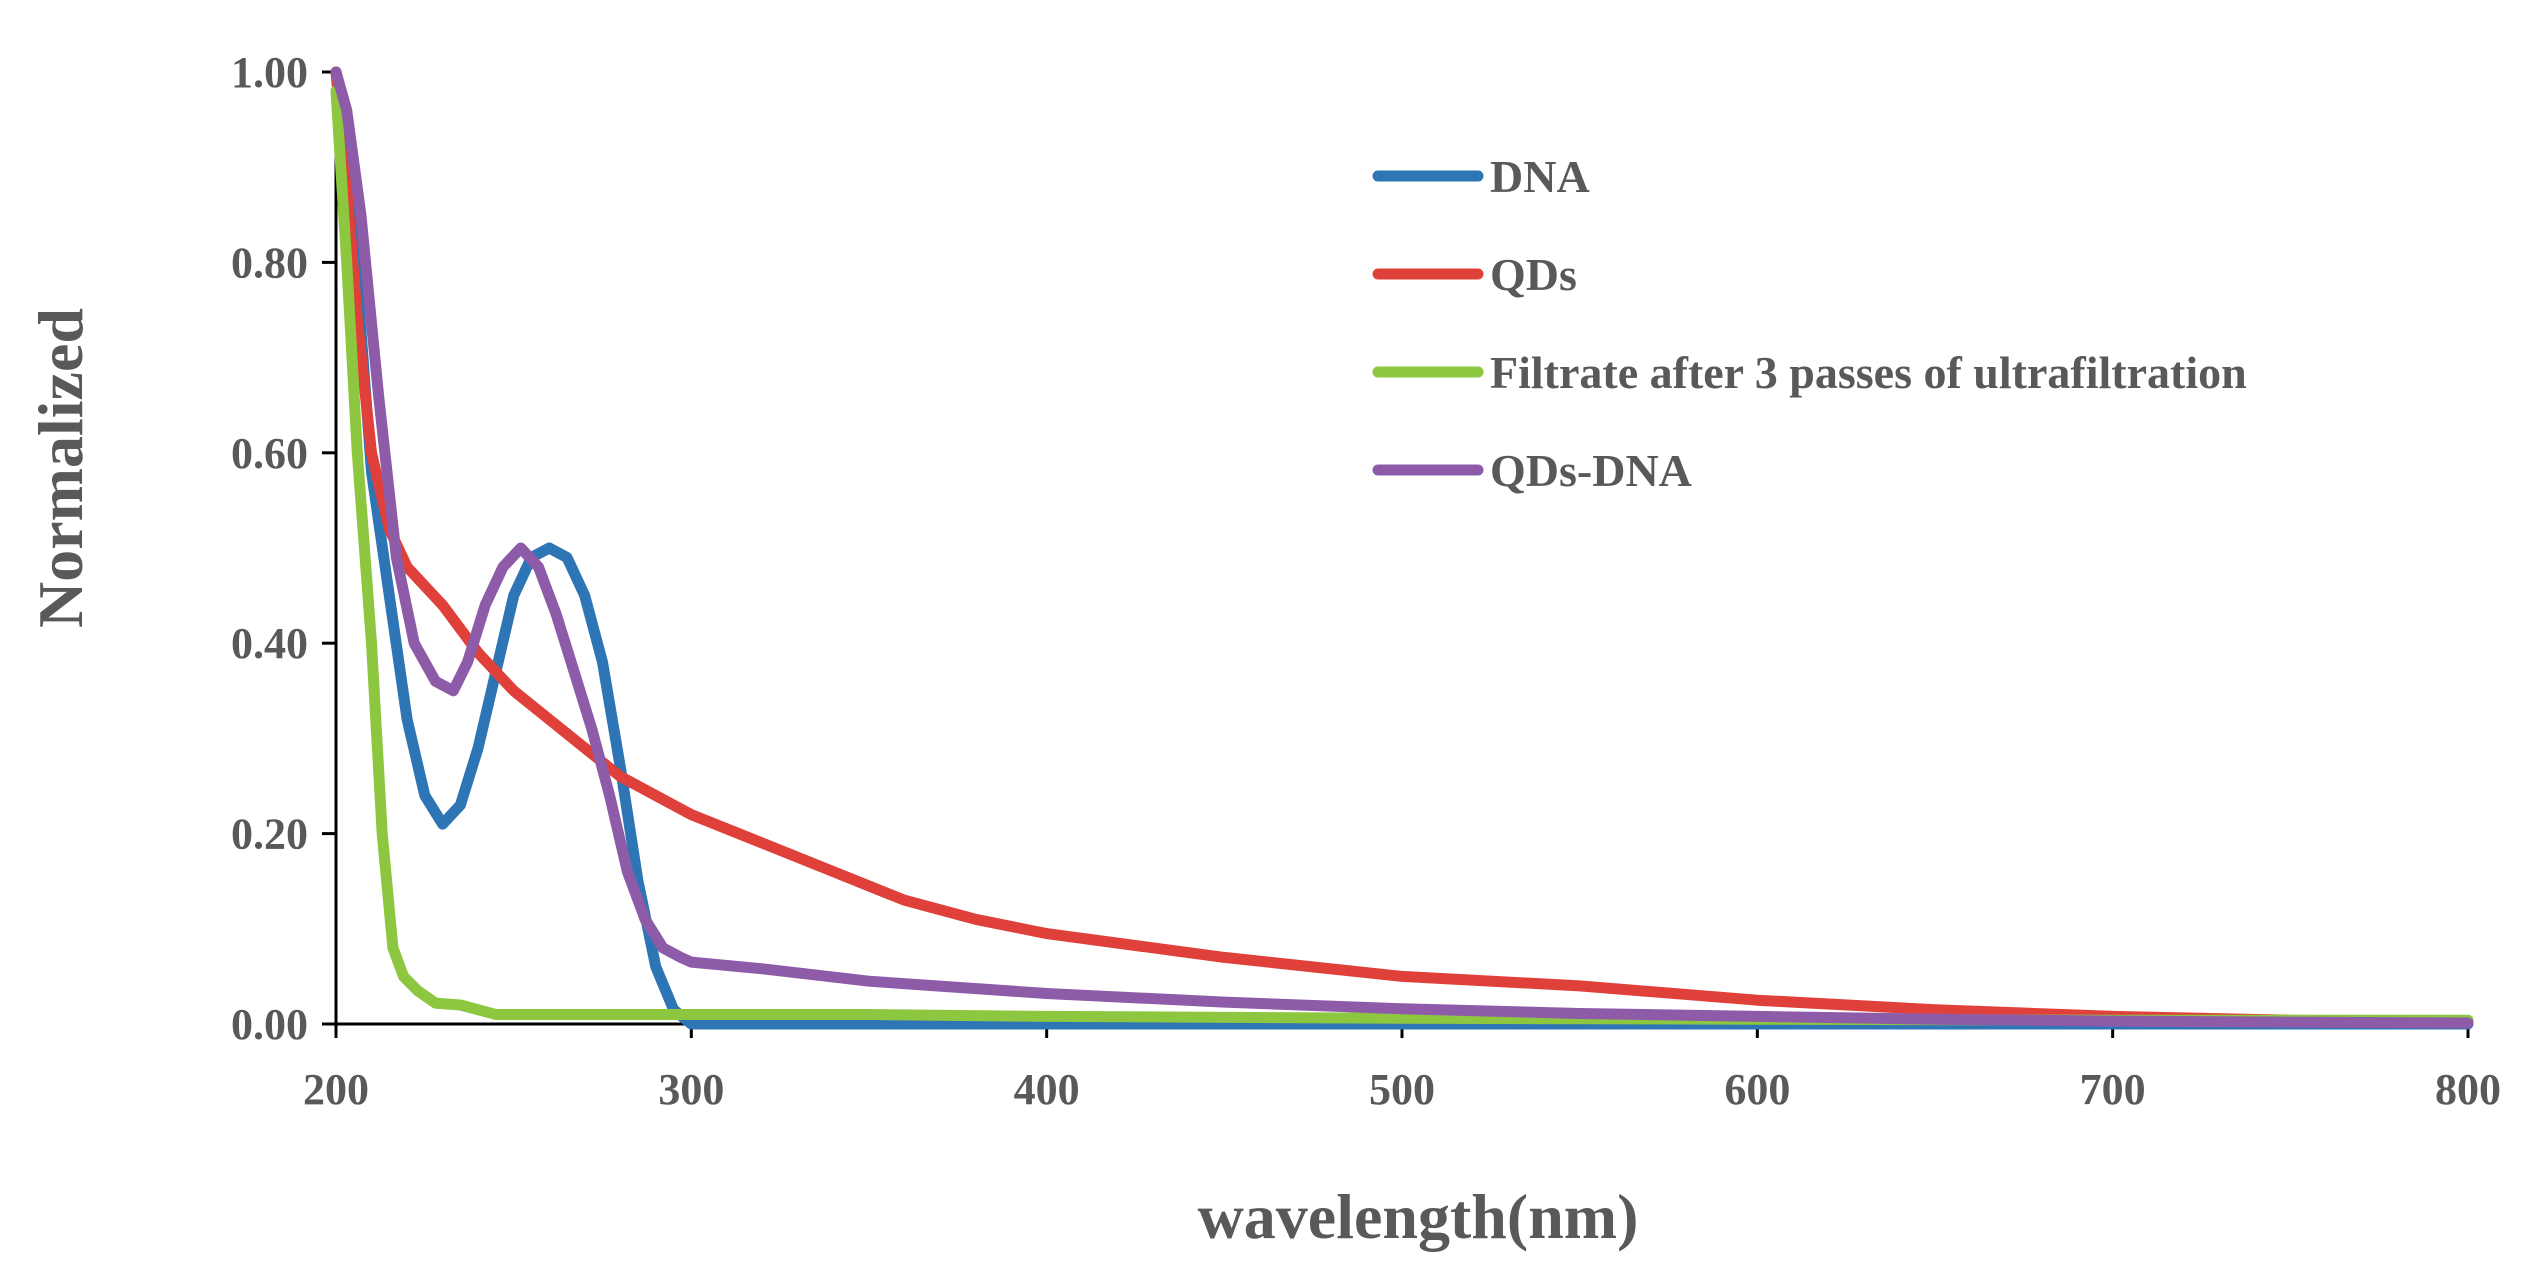 The image size is (2525, 1269). I want to click on x-tick-label: 500, so click(1402, 1089).